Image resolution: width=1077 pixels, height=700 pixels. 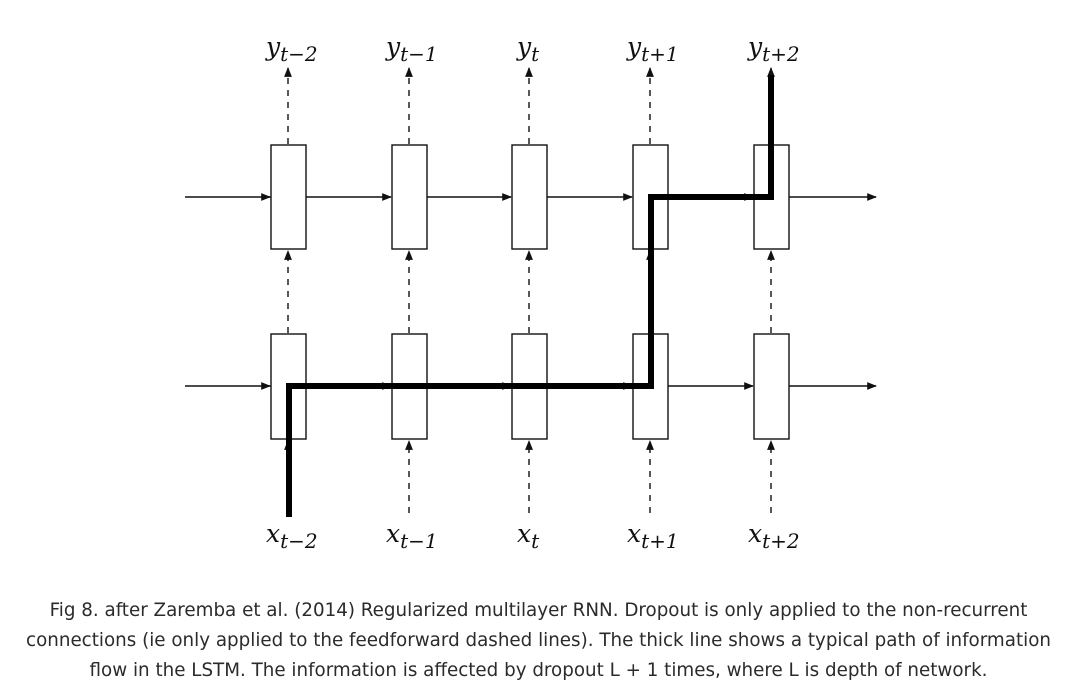 I want to click on output-labels: yt−2 yt−1 yt yt+1 yt+2, so click(x=532, y=49).